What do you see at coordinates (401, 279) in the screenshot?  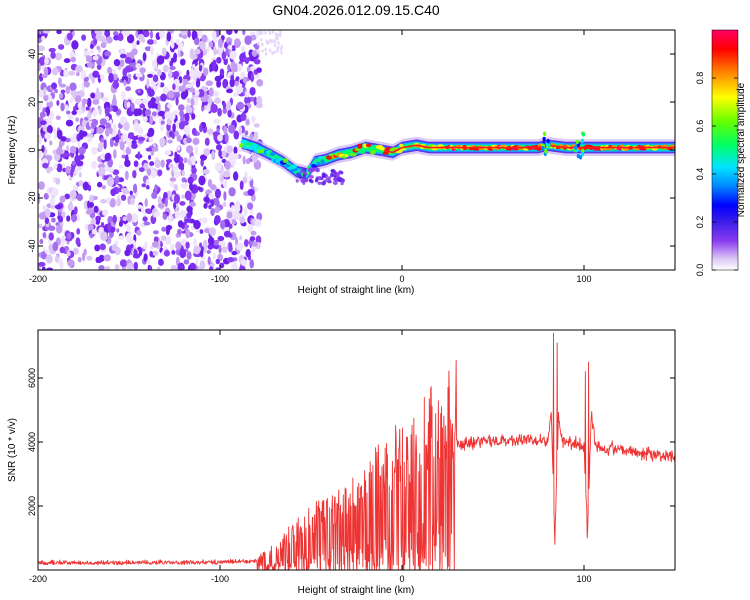 I see `top-x-tick-label: 0` at bounding box center [401, 279].